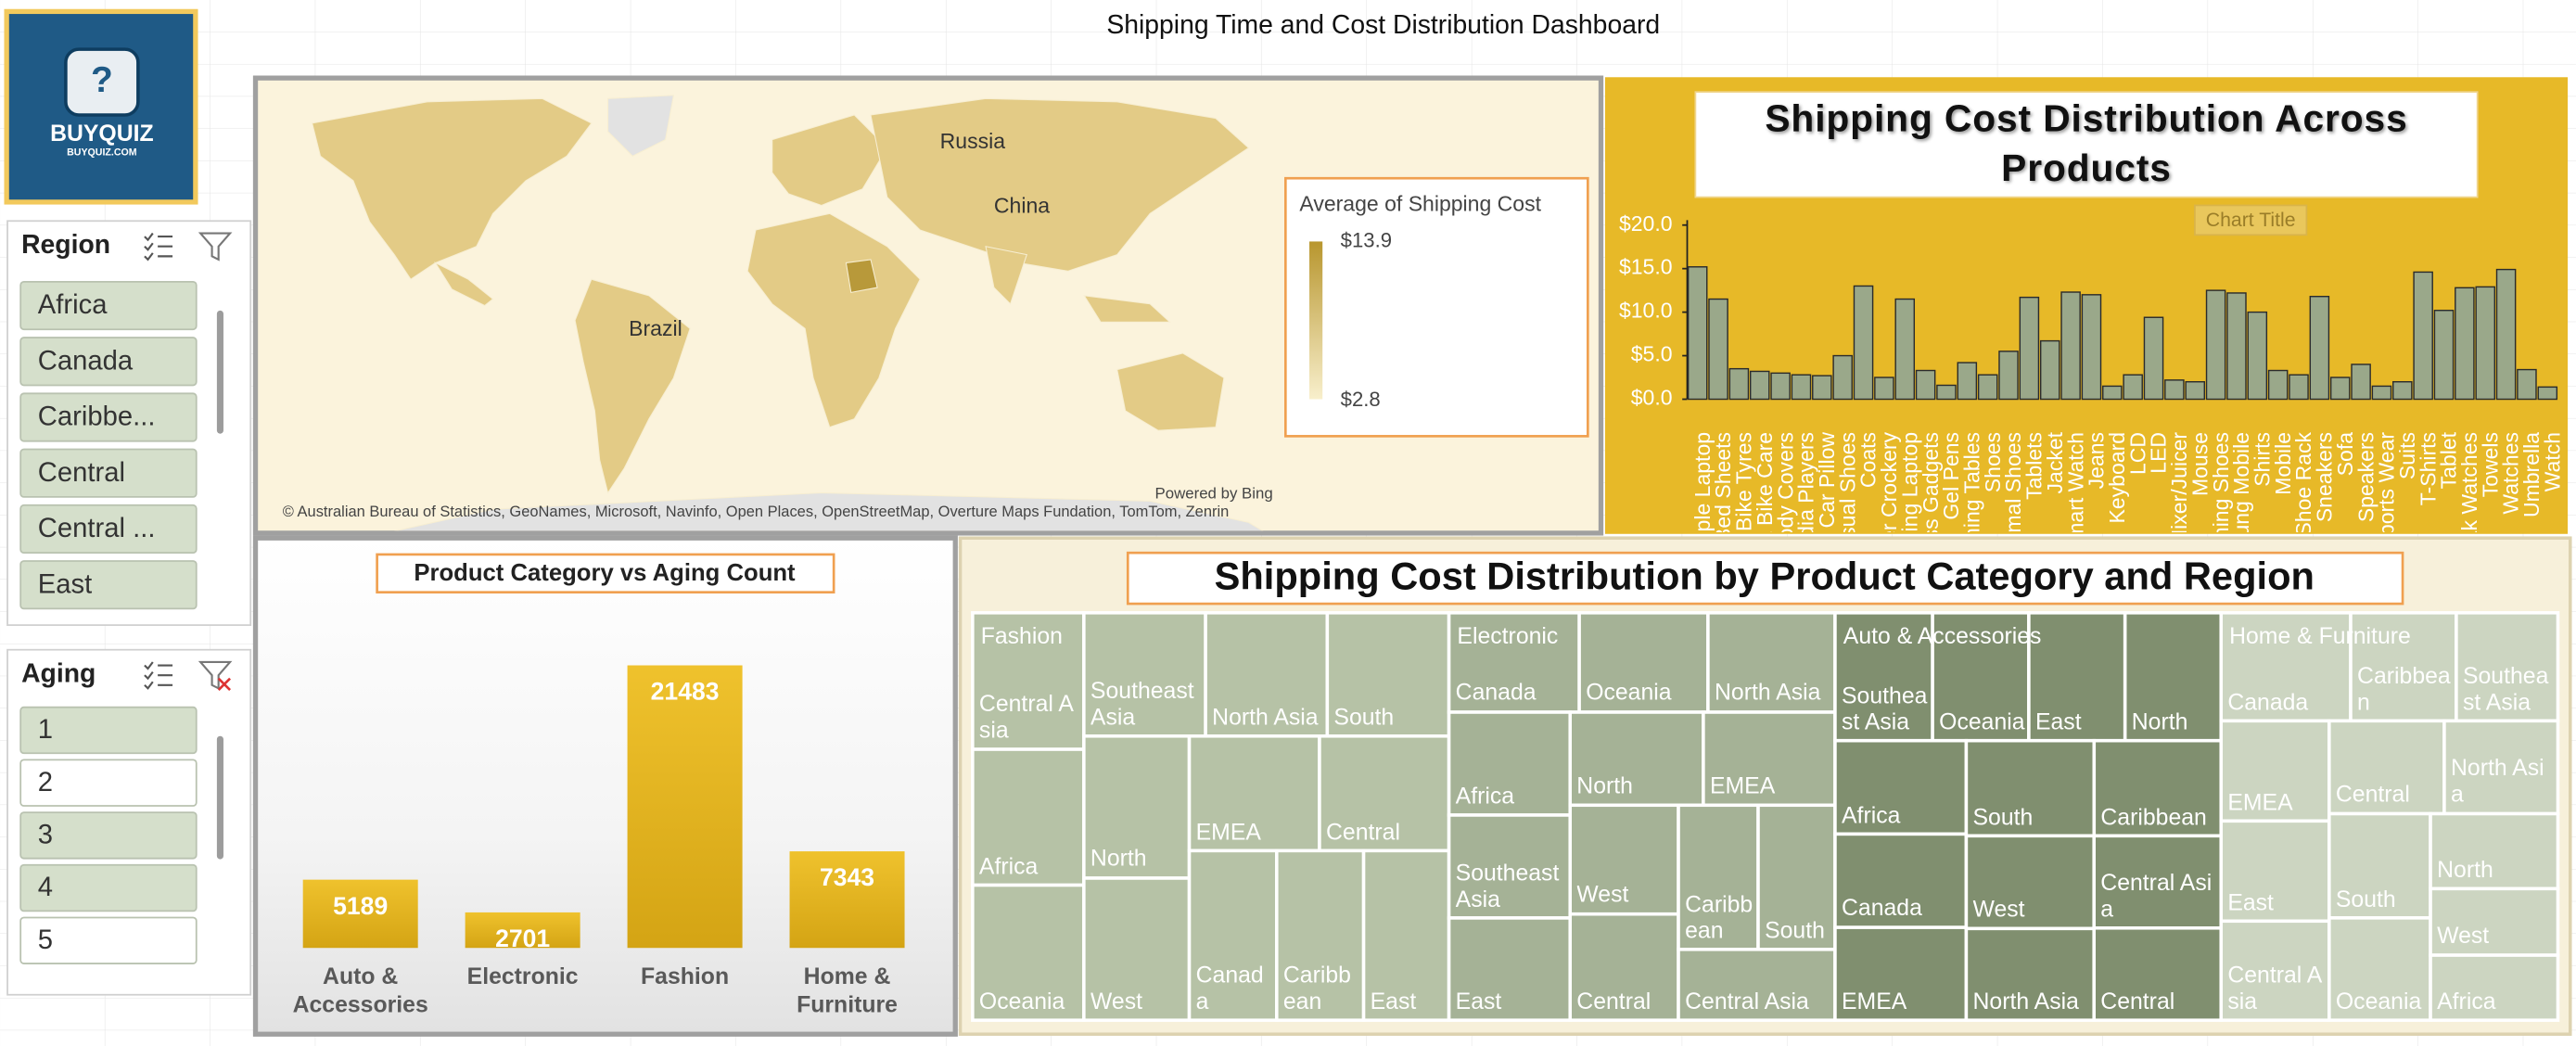  What do you see at coordinates (360, 989) in the screenshot?
I see `x-tick-label-box: Auto & Accessories` at bounding box center [360, 989].